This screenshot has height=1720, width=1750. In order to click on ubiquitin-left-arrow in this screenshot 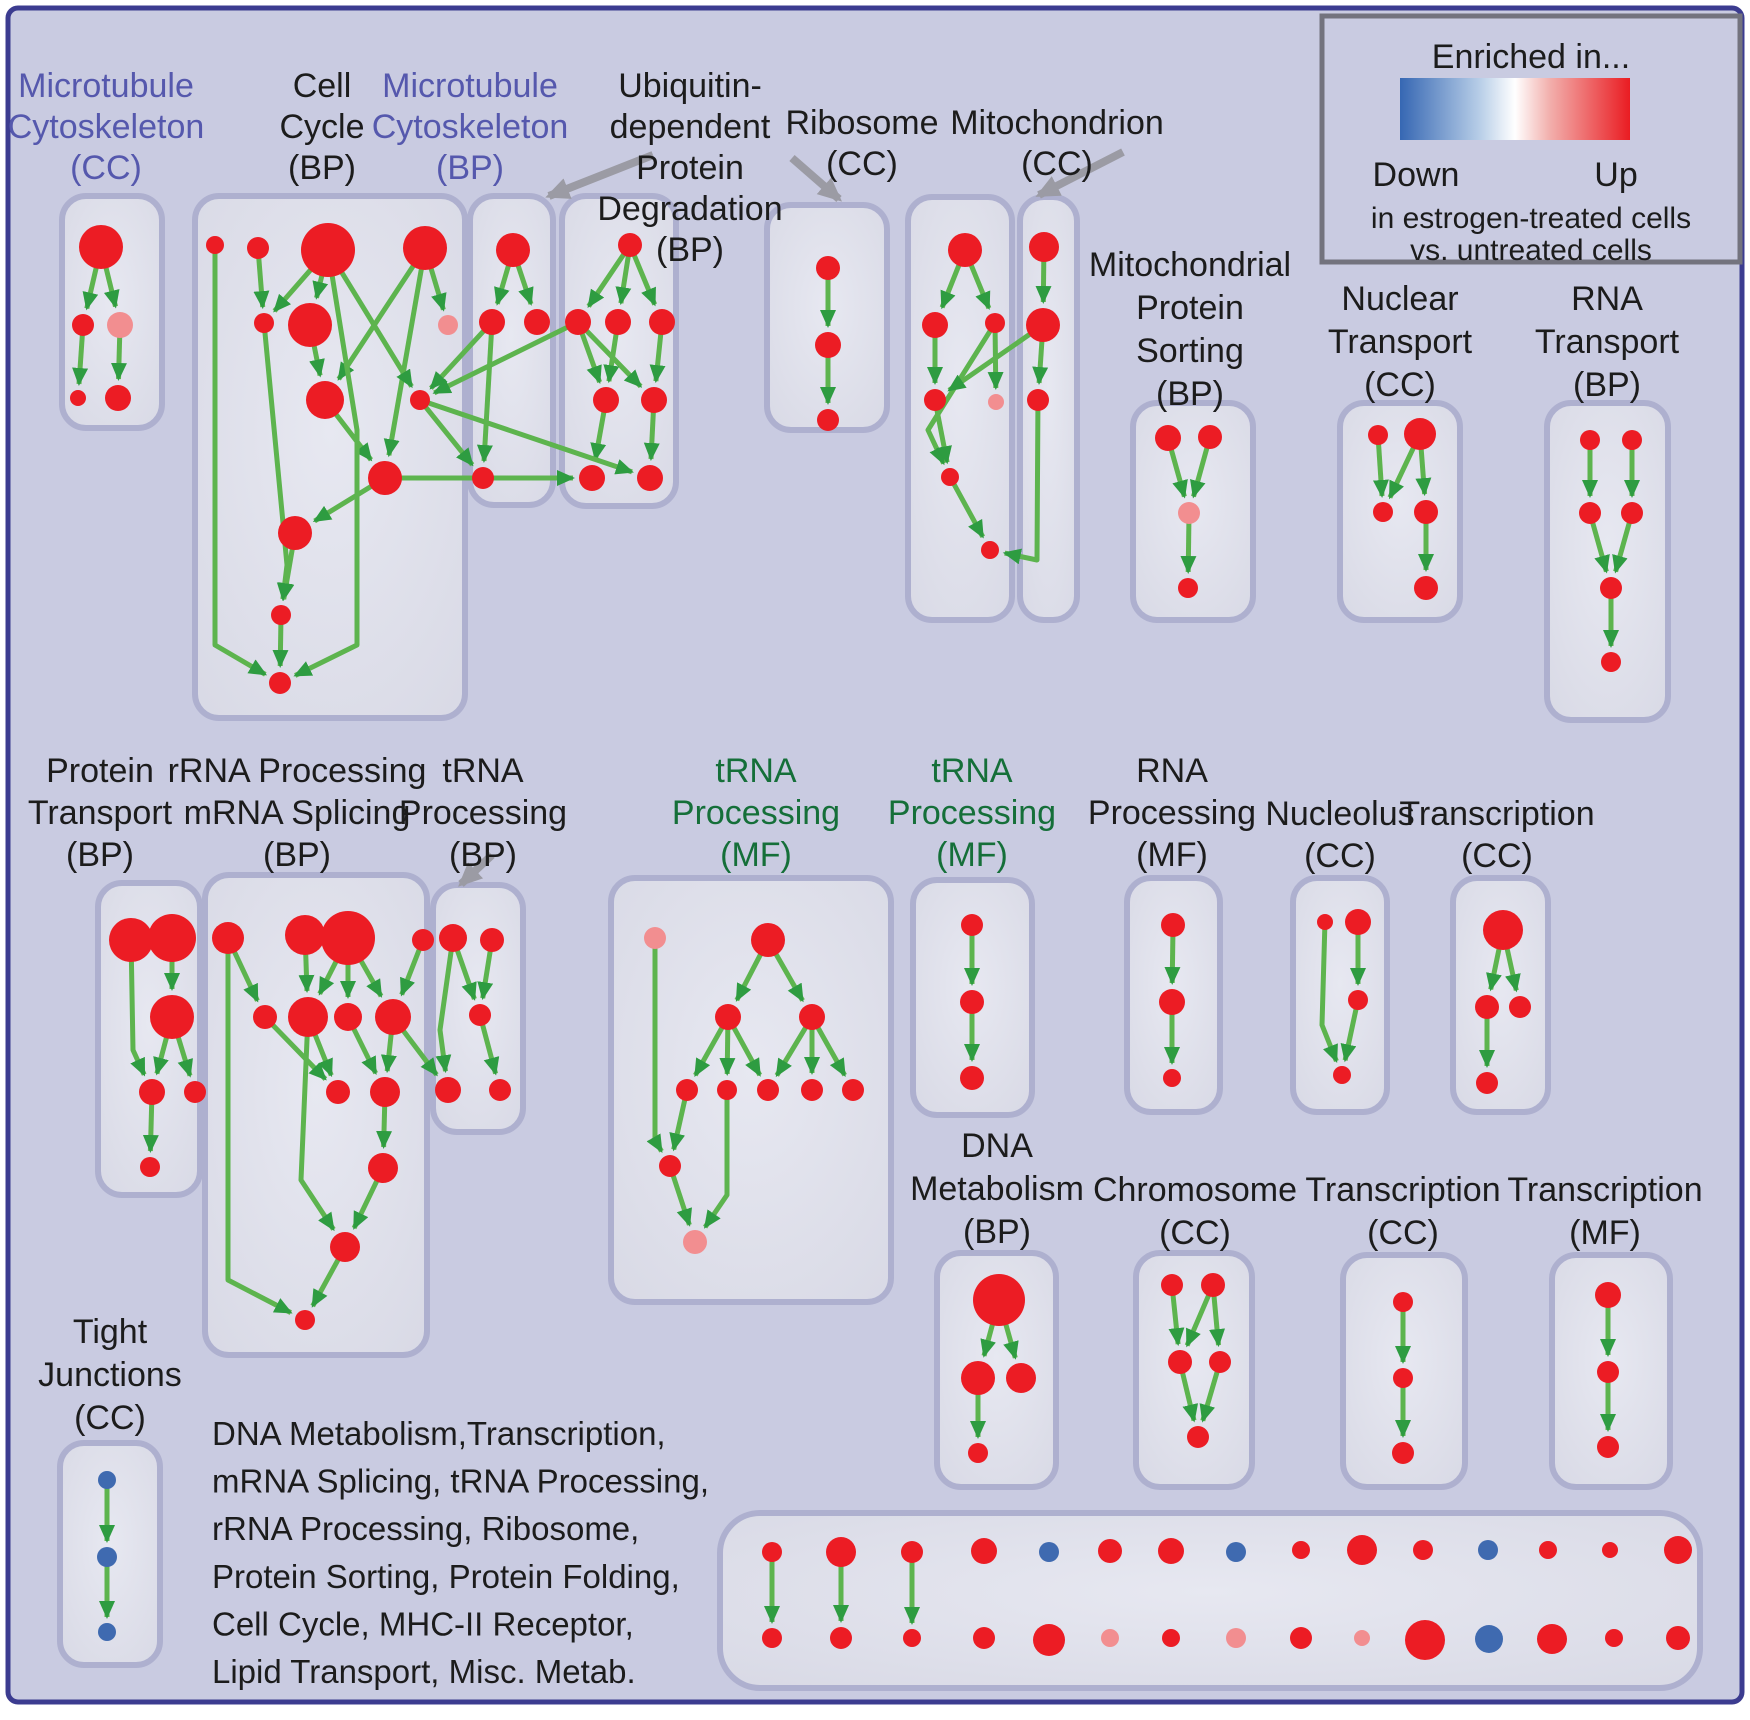, I will do `click(600, 175)`.